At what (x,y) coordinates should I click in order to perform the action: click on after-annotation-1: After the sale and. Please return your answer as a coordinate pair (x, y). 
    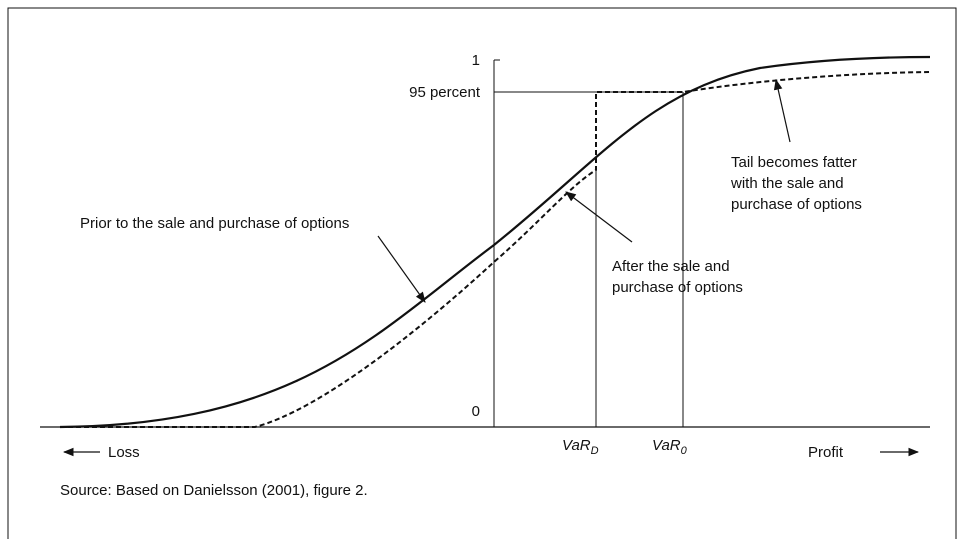
    Looking at the image, I should click on (671, 266).